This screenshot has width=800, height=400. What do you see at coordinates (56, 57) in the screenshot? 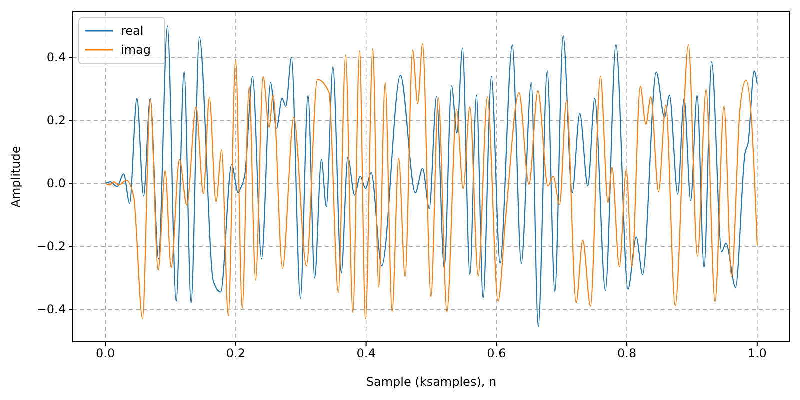
I see `y-tick-label: 0.4` at bounding box center [56, 57].